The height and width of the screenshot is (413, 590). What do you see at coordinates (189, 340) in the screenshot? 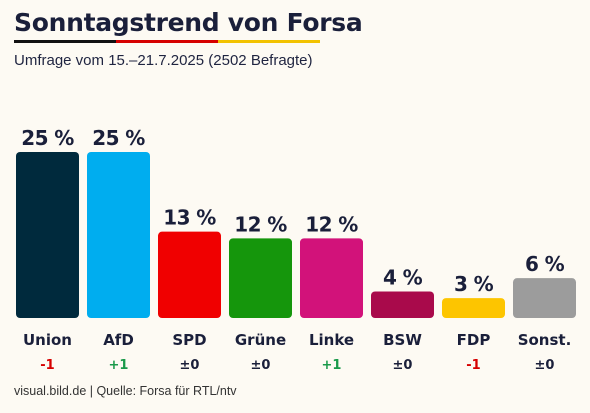
I see `category-label-spd: SPD` at bounding box center [189, 340].